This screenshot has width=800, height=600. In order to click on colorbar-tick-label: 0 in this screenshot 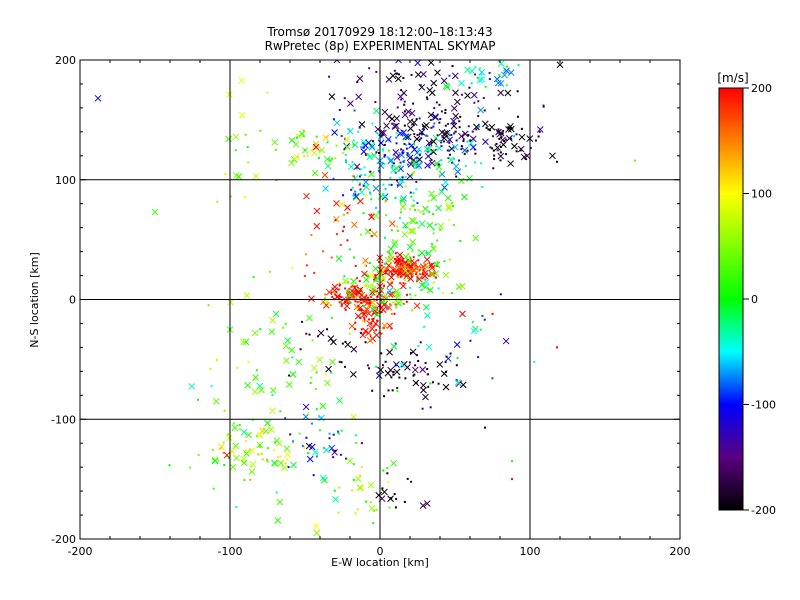, I will do `click(754, 299)`.